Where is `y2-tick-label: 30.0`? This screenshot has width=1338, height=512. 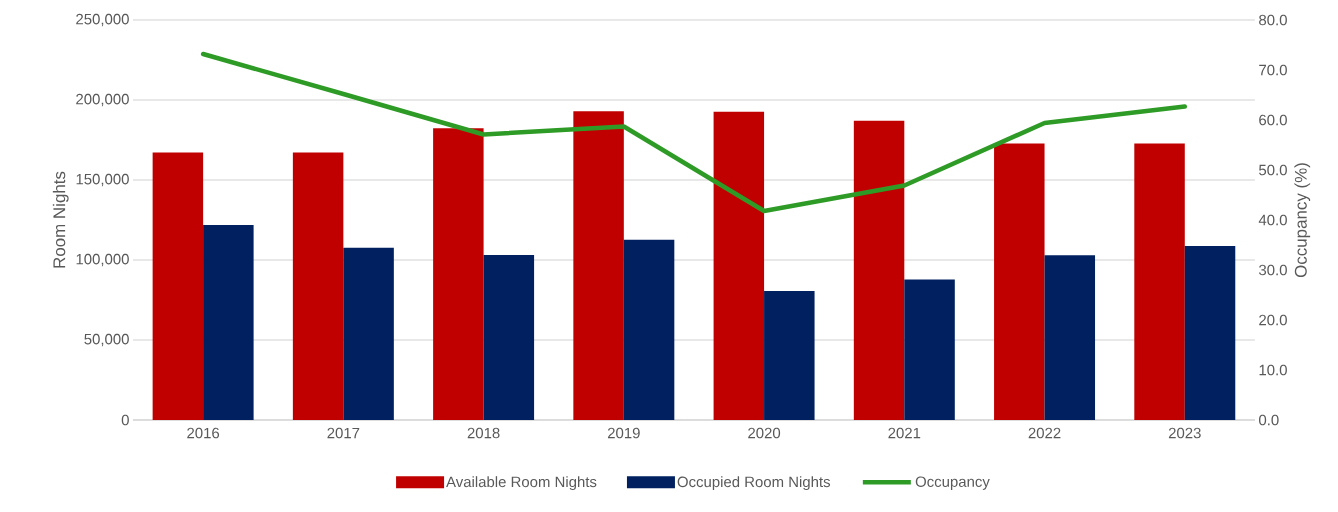
y2-tick-label: 30.0 is located at coordinates (1272, 270).